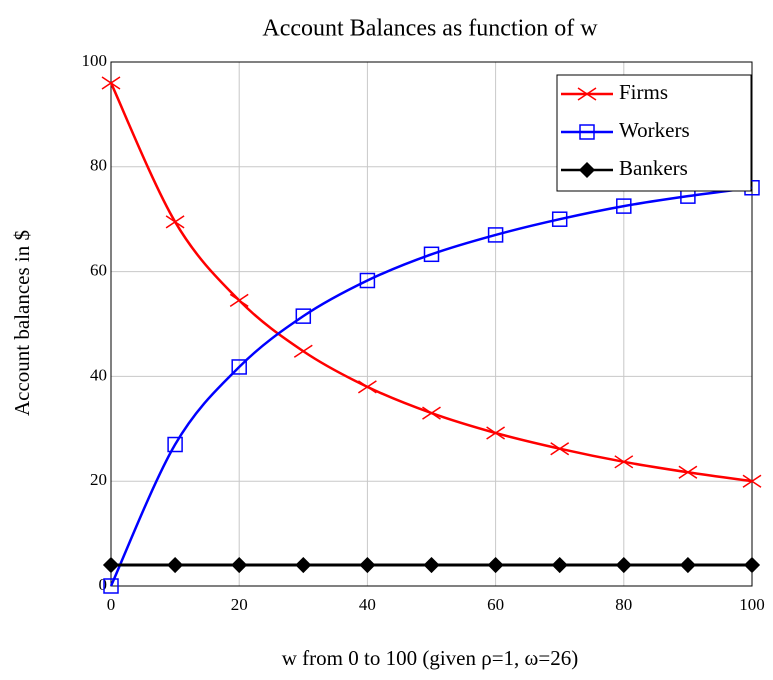  I want to click on y-tick-label: 80, so click(98, 165).